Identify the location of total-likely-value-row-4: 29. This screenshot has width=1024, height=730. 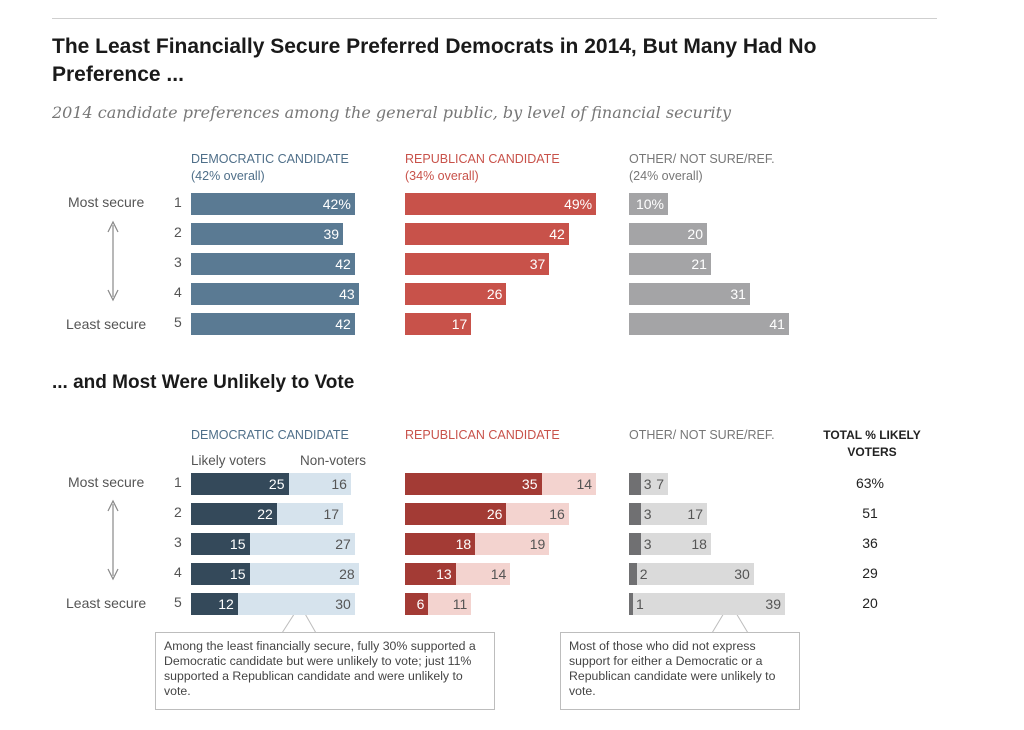
(870, 573).